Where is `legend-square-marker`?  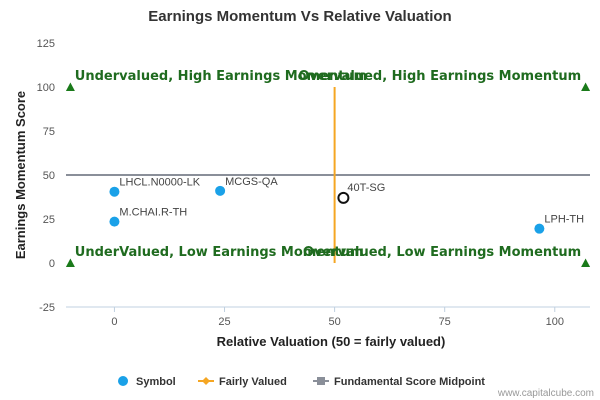 legend-square-marker is located at coordinates (321, 381).